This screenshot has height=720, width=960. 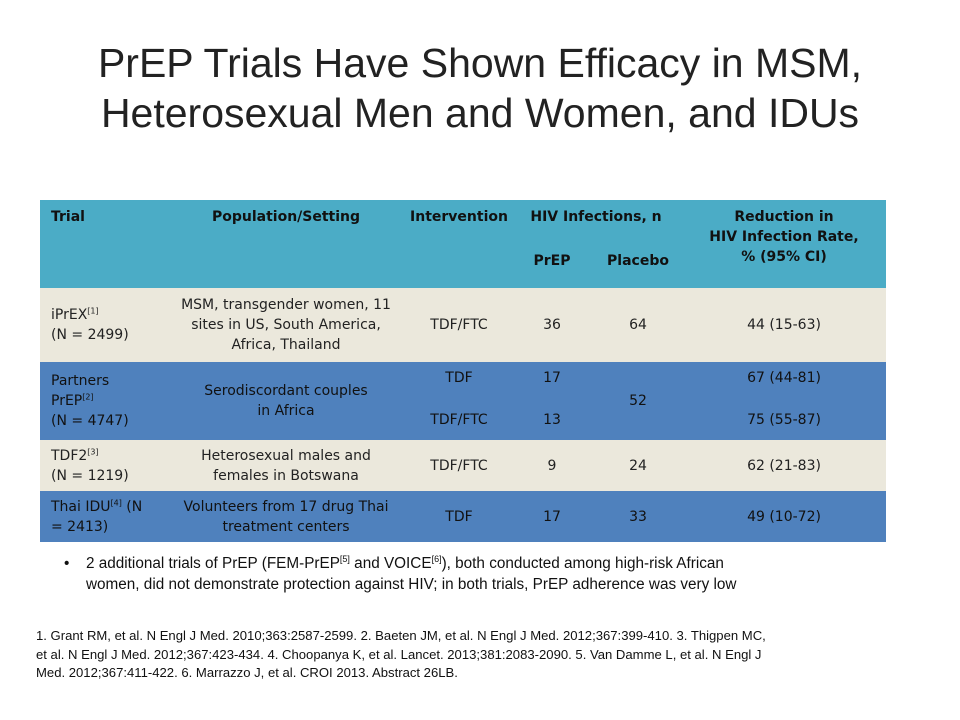 I want to click on bullet-part-1: 2 additional trials of PrEP (FEM-PrEP, so click(x=213, y=563).